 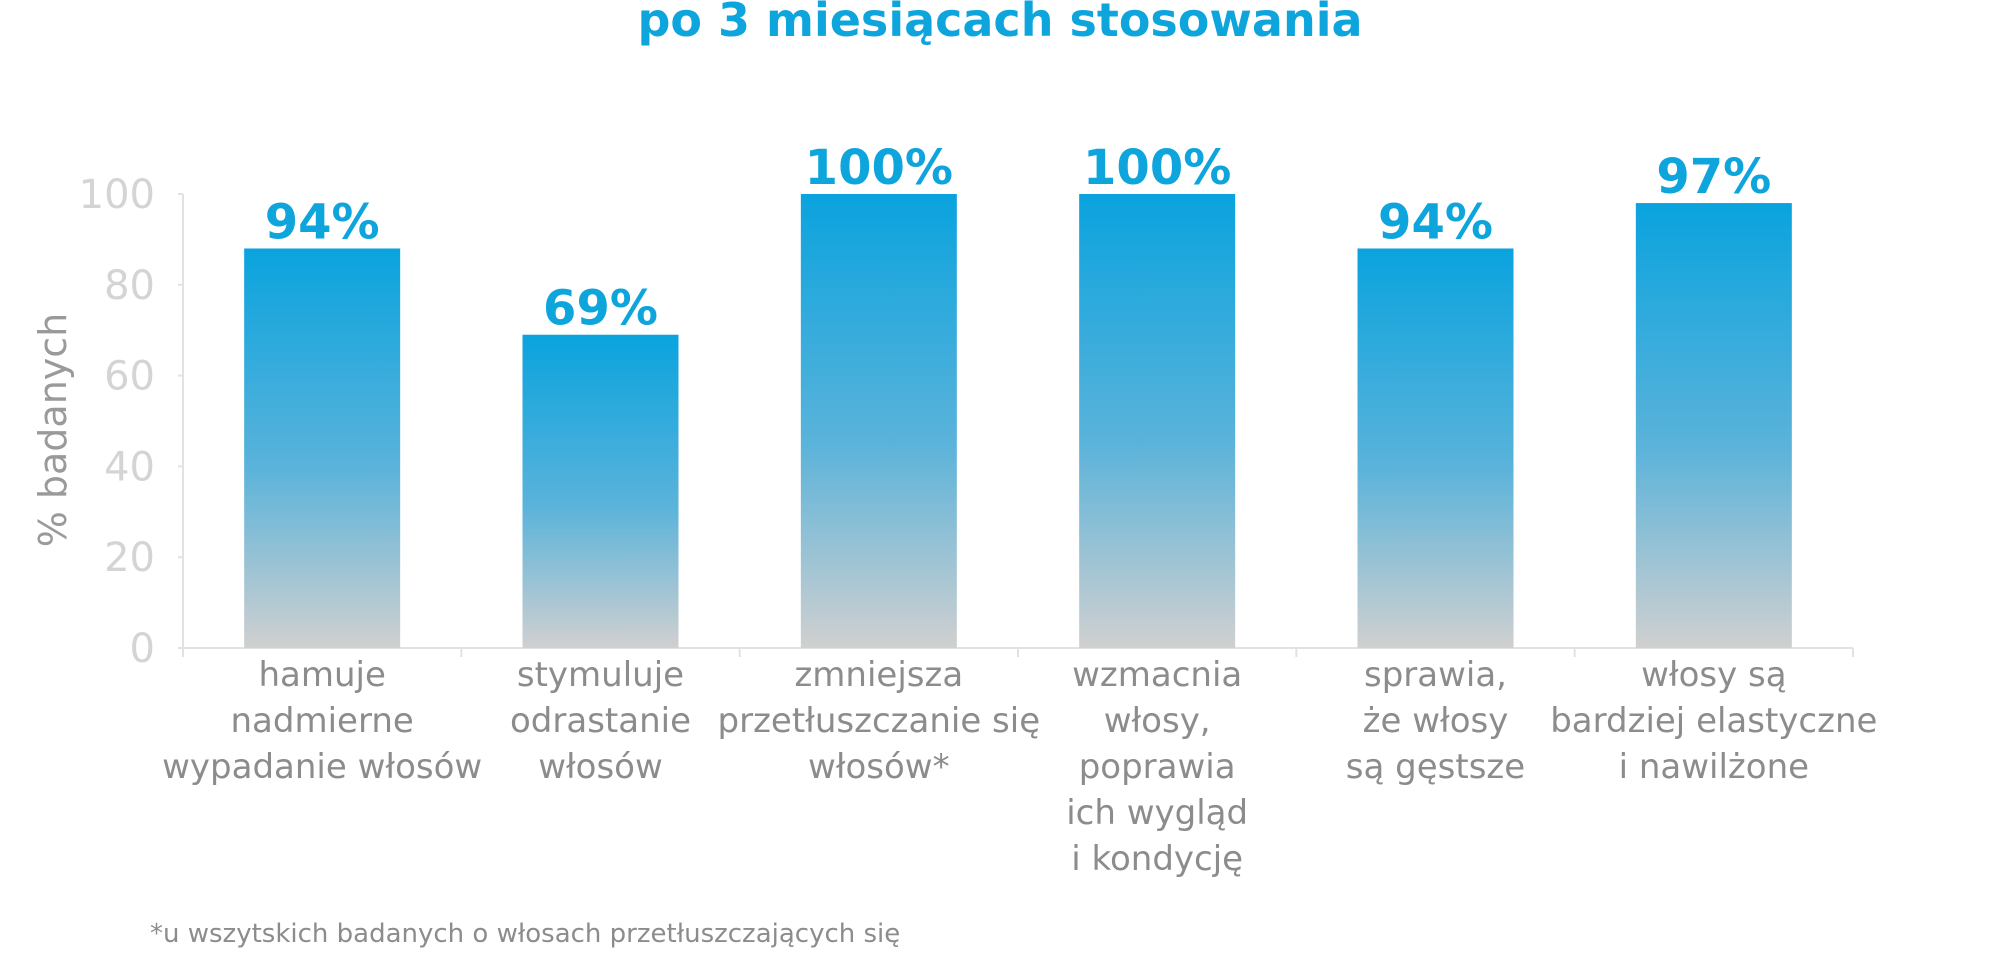 What do you see at coordinates (129, 558) in the screenshot?
I see `y-tick-label: 20` at bounding box center [129, 558].